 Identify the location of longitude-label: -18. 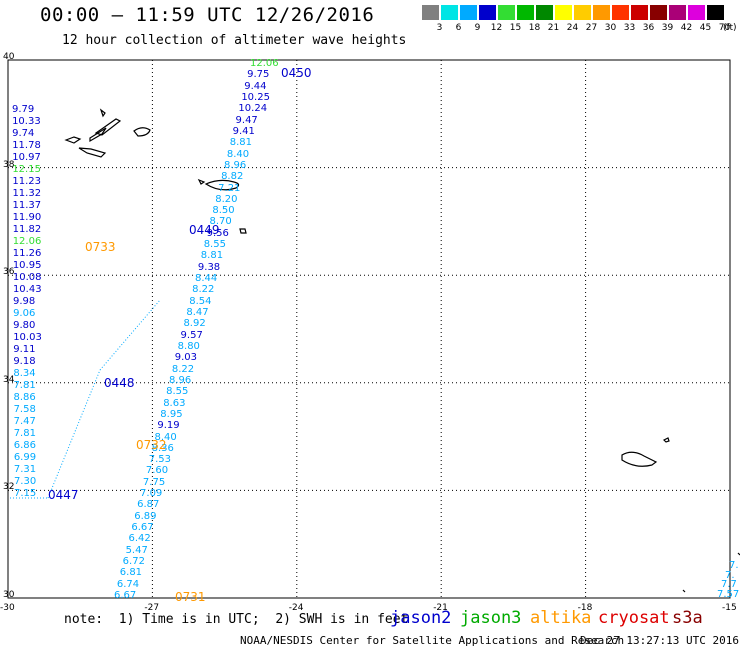
(585, 608).